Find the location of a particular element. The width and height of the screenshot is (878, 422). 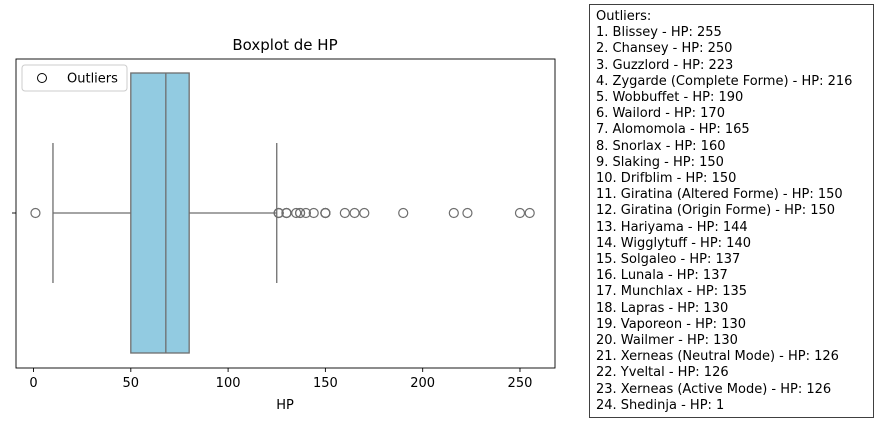

outlier-list-item: 19. Vaporeon - HP: 130 is located at coordinates (671, 324).